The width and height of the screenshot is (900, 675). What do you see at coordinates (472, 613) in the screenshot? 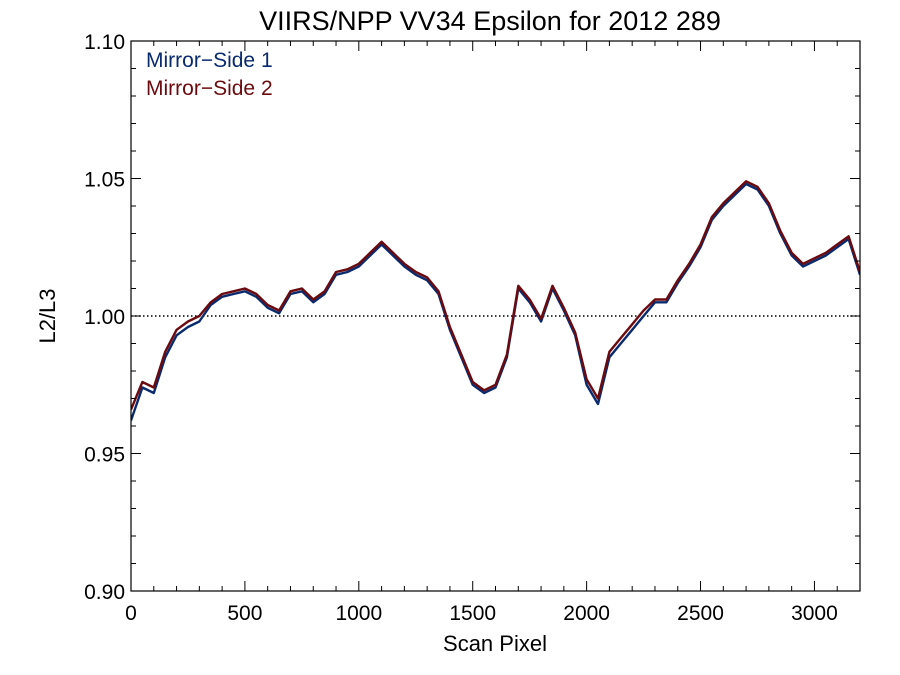
I see `x-tick-label: 1500` at bounding box center [472, 613].